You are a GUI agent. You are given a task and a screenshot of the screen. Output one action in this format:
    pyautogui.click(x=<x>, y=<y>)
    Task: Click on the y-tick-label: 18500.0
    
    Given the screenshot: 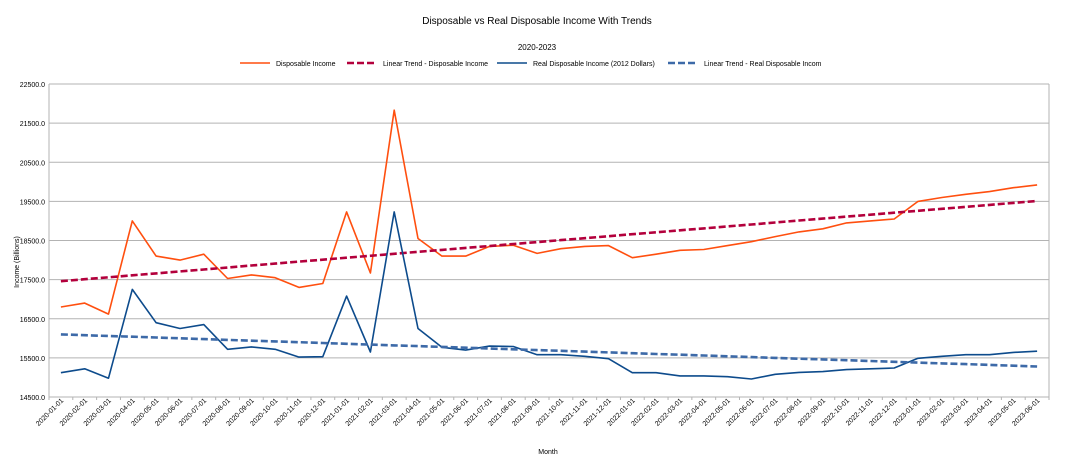 What is the action you would take?
    pyautogui.click(x=32, y=242)
    